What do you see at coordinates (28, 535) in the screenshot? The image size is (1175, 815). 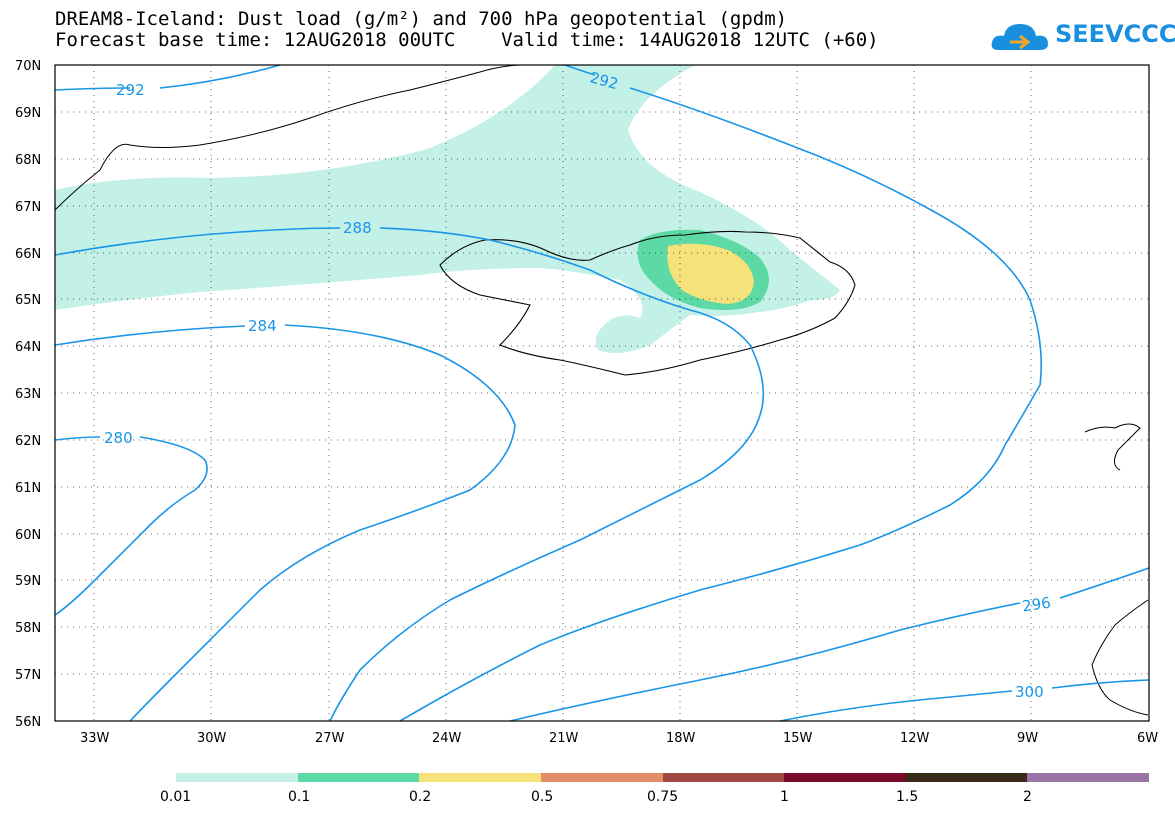 I see `lat-label: 60N` at bounding box center [28, 535].